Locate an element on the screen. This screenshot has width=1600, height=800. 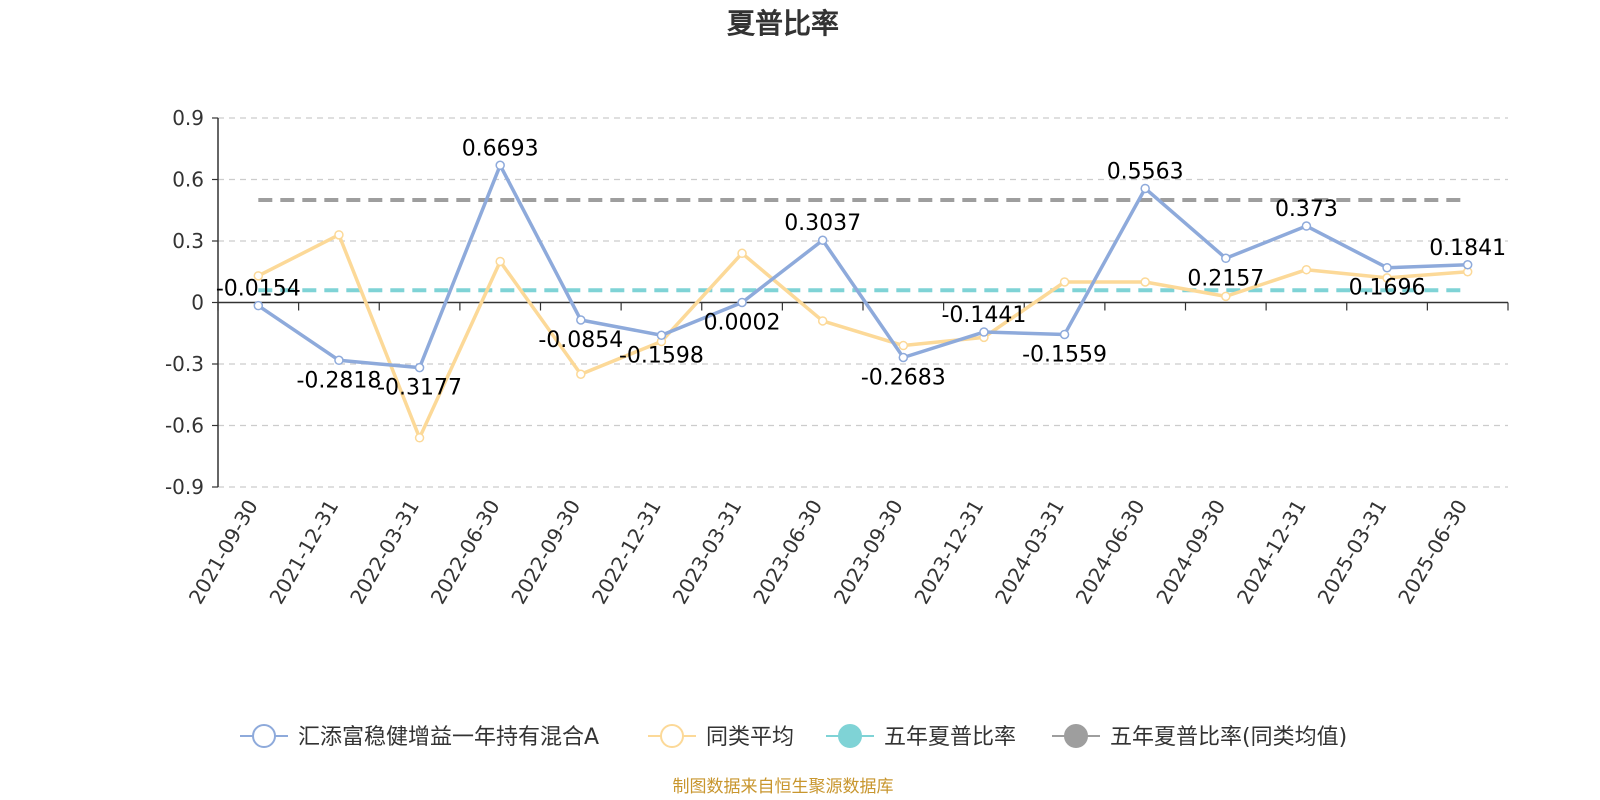
data-label: -0.1598 is located at coordinates (661, 355).